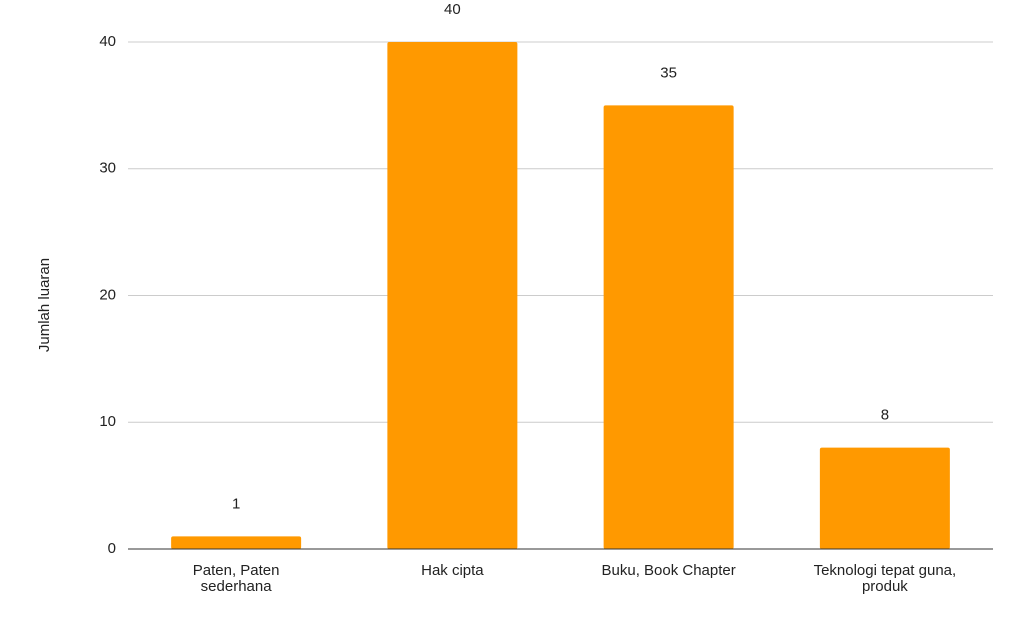 The height and width of the screenshot is (633, 1024). What do you see at coordinates (885, 415) in the screenshot?
I see `data-label: 8` at bounding box center [885, 415].